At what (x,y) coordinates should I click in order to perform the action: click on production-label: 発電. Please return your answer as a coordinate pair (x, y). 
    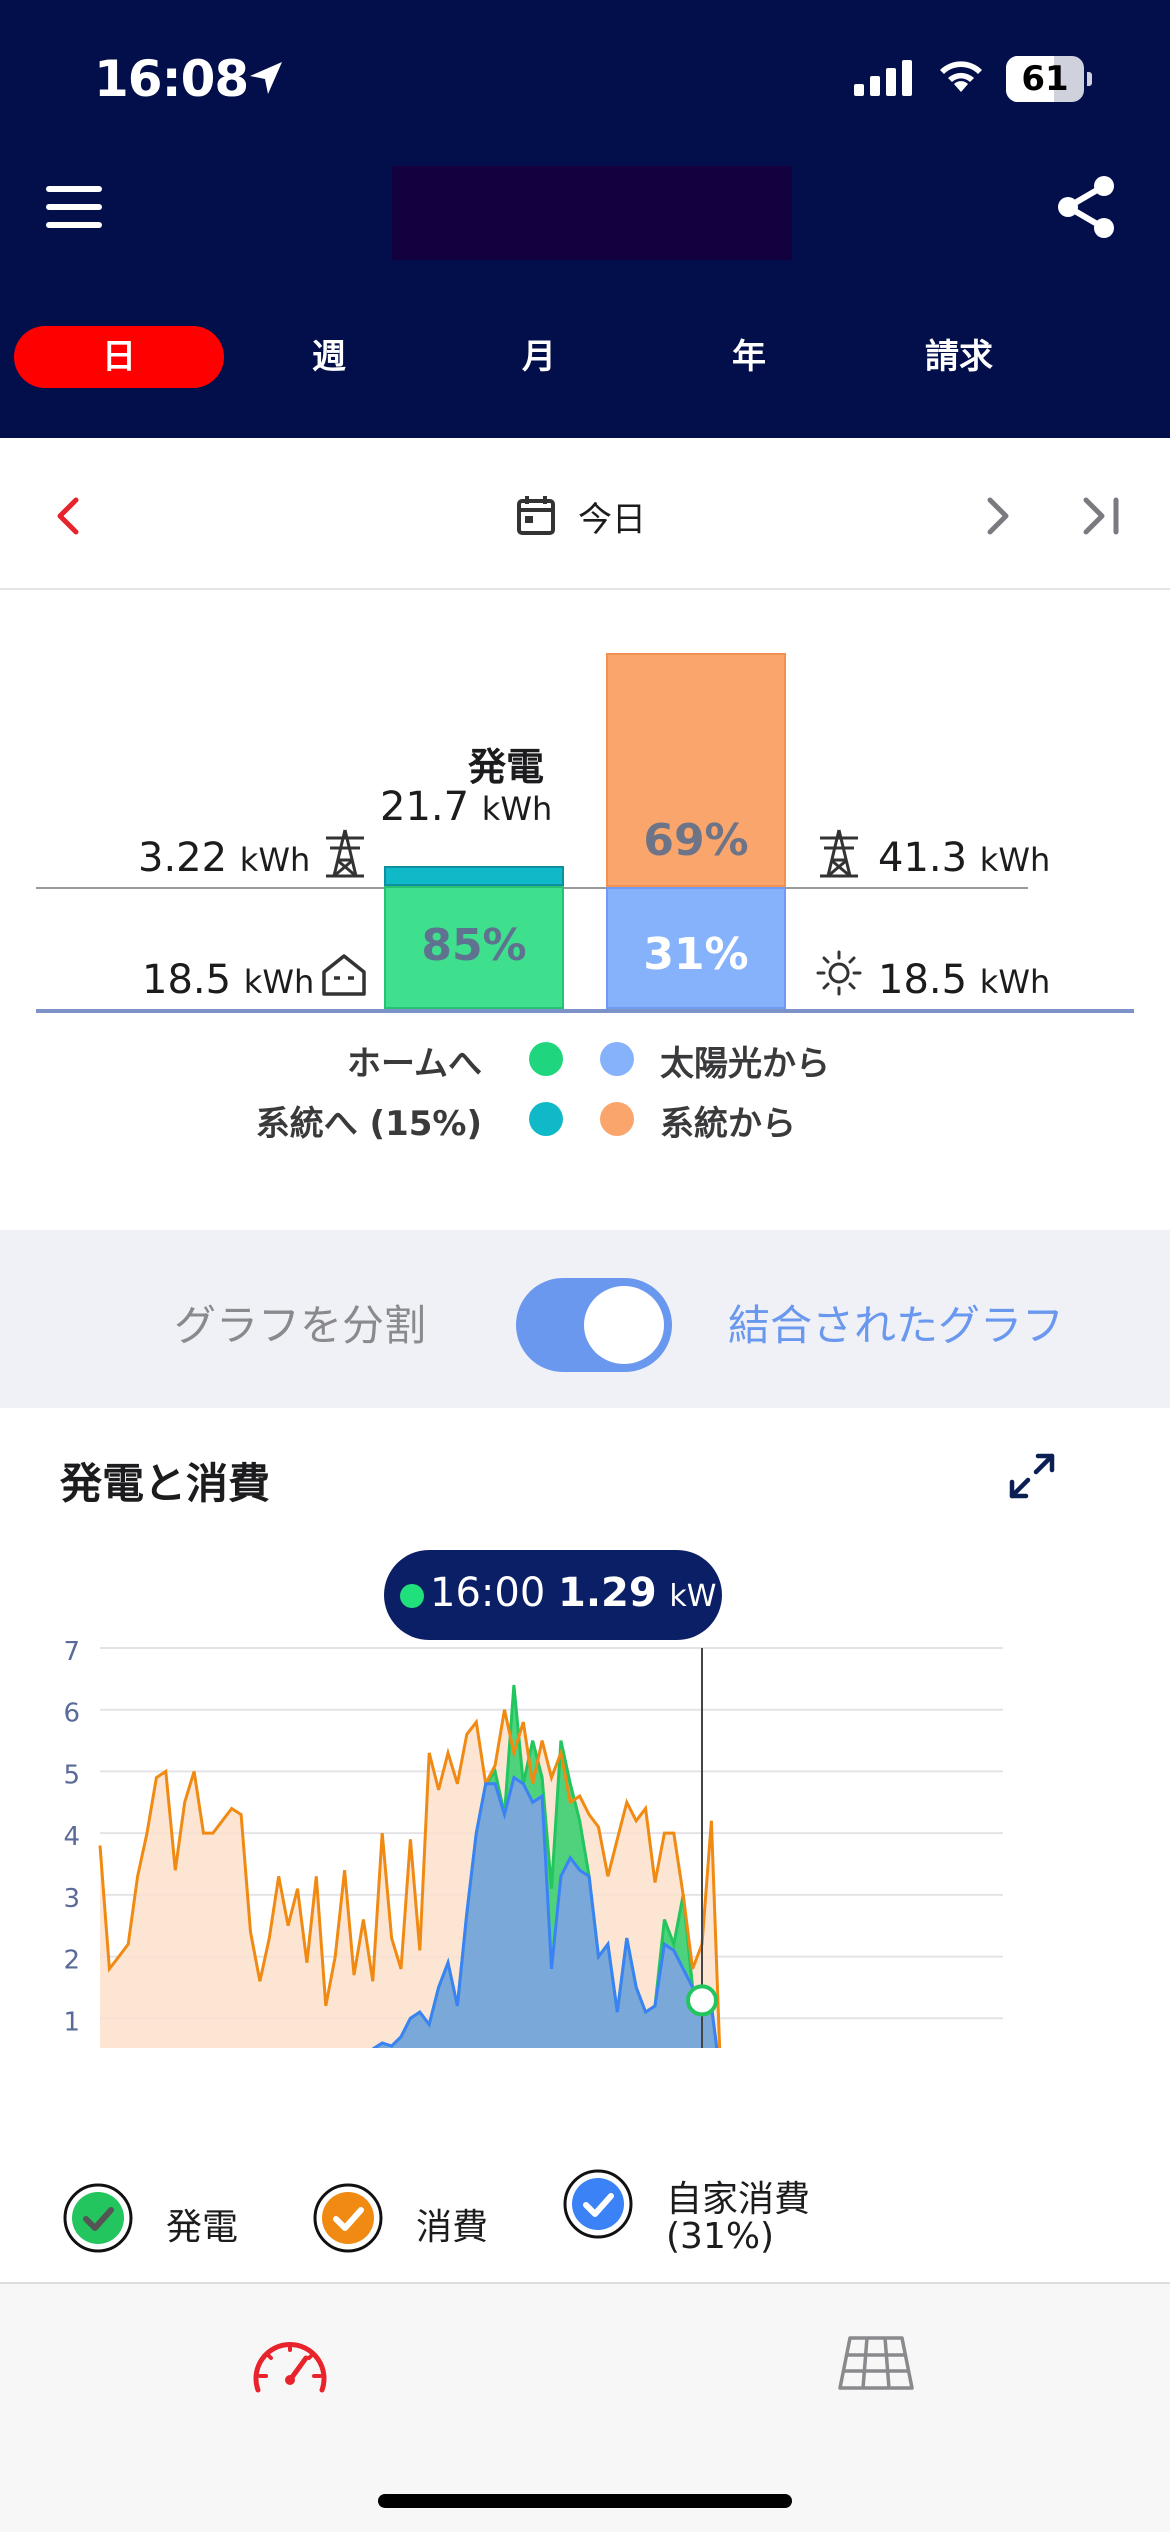
    Looking at the image, I should click on (505, 767).